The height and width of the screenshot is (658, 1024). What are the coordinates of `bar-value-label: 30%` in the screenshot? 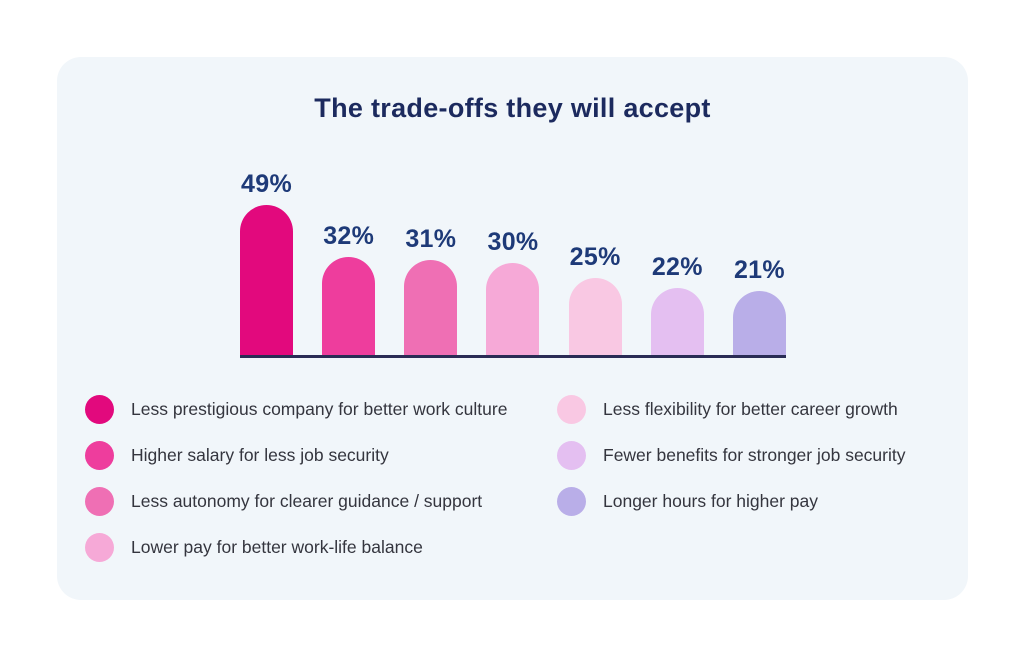 It's located at (513, 242).